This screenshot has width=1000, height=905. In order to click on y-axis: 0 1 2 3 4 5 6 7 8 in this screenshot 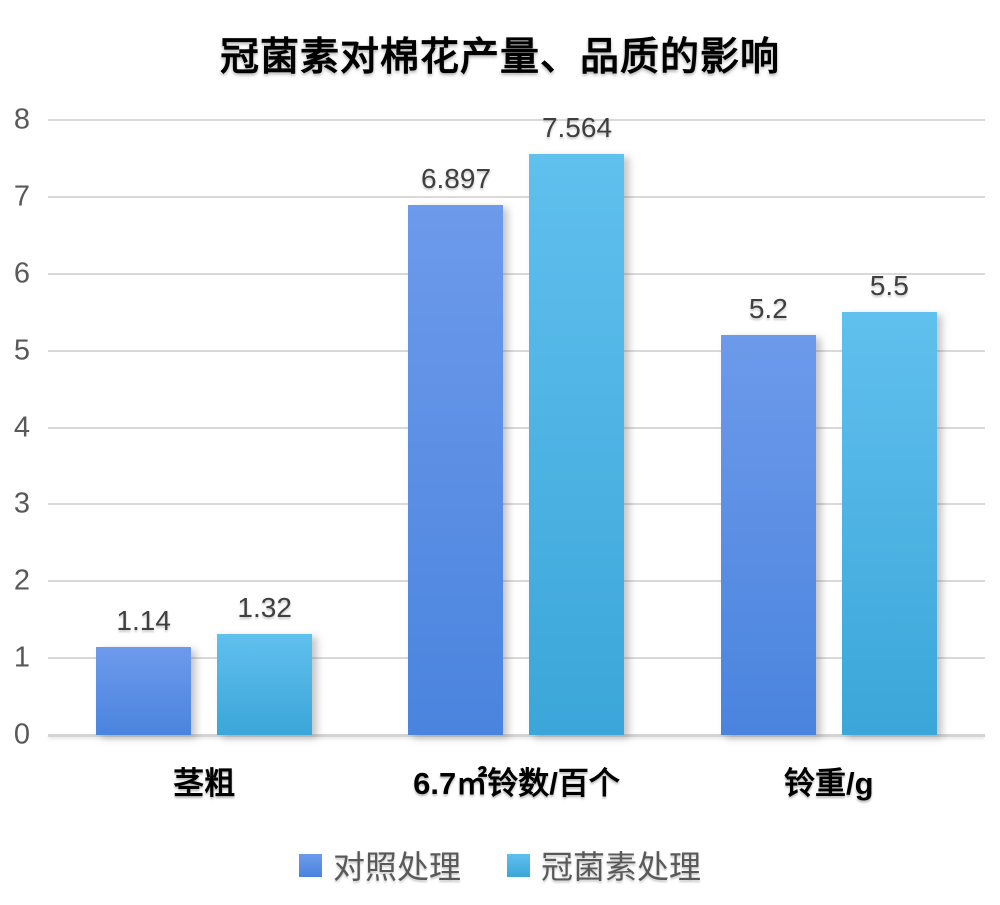, I will do `click(17, 427)`.